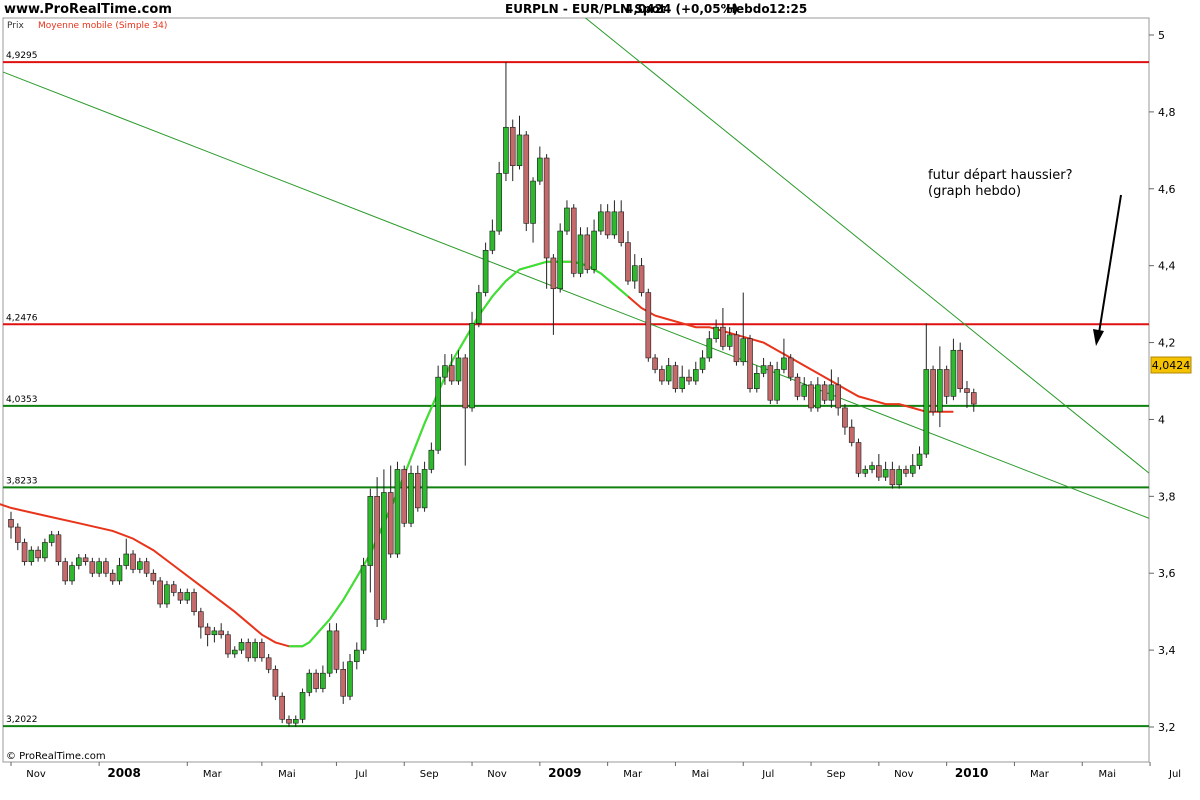  I want to click on site-name: www.ProRealTime.com, so click(88, 9).